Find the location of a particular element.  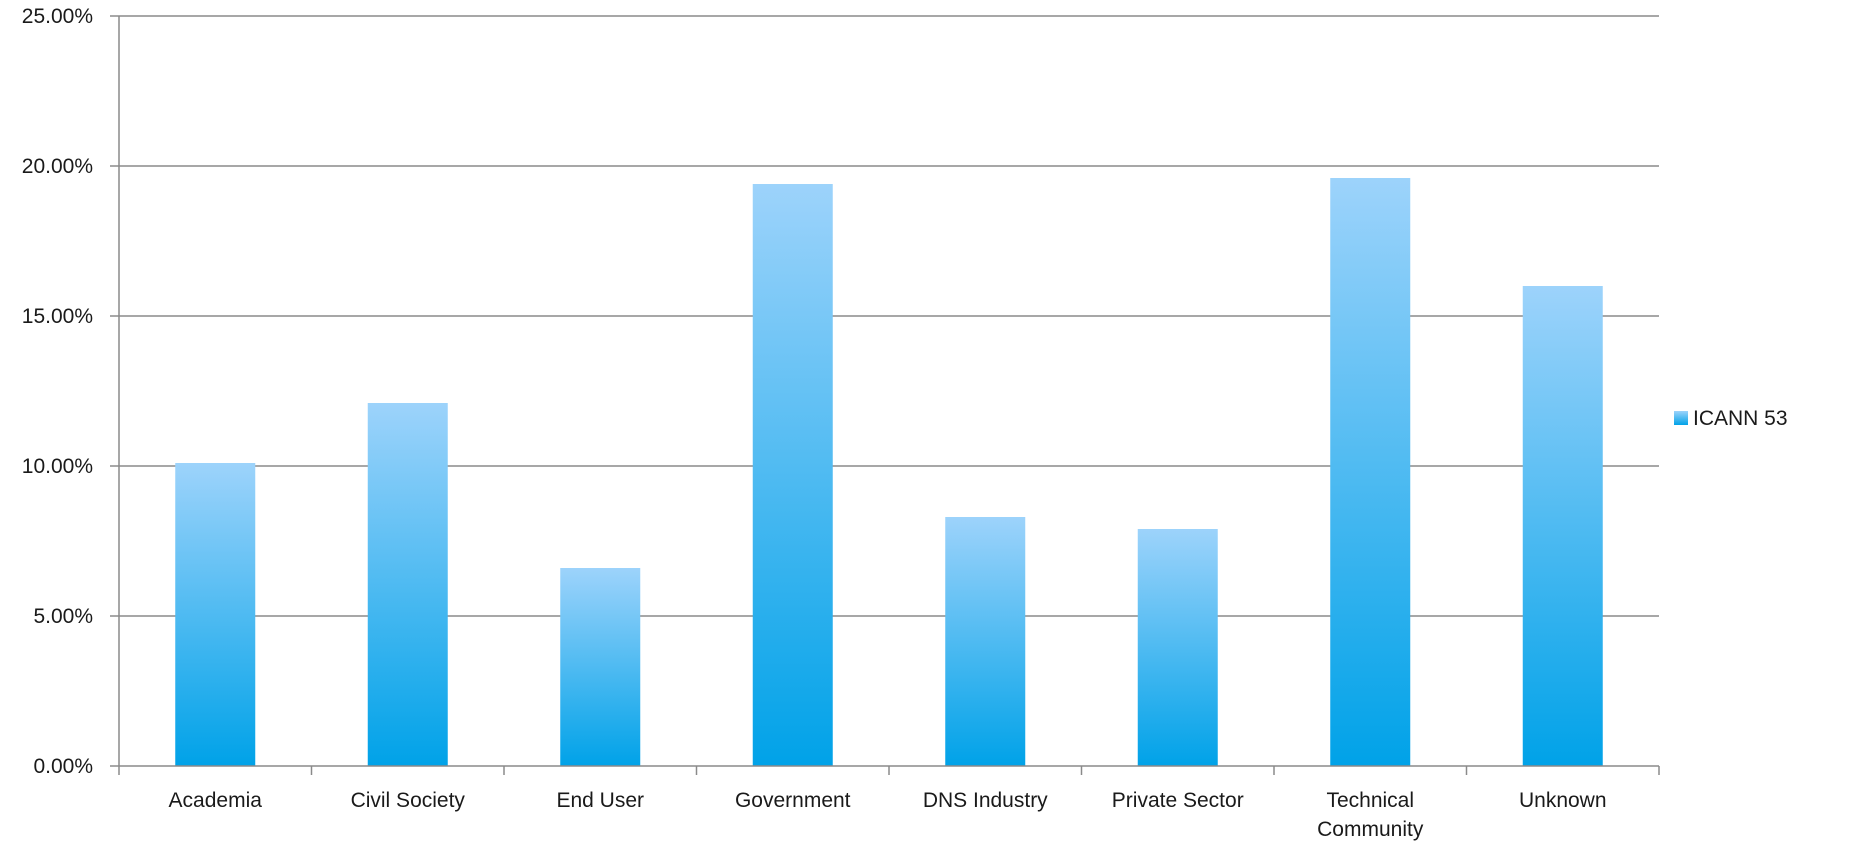

y-tick-label: 10.00% is located at coordinates (57, 466).